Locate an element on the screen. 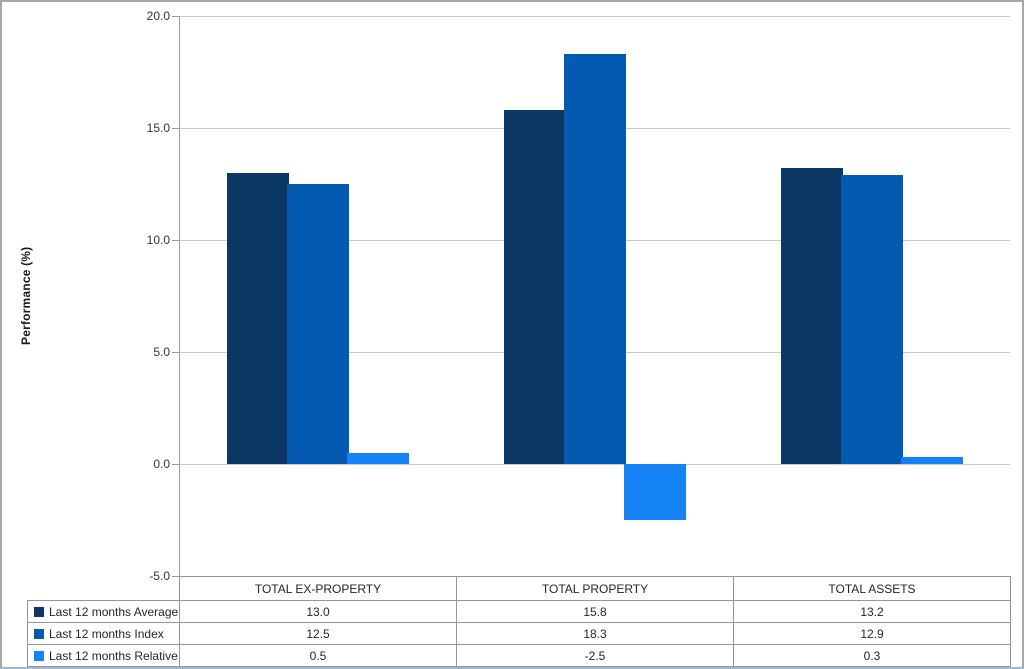 This screenshot has width=1024, height=669. legend-cell-last-12-months-index: Last 12 months Index is located at coordinates (103, 633).